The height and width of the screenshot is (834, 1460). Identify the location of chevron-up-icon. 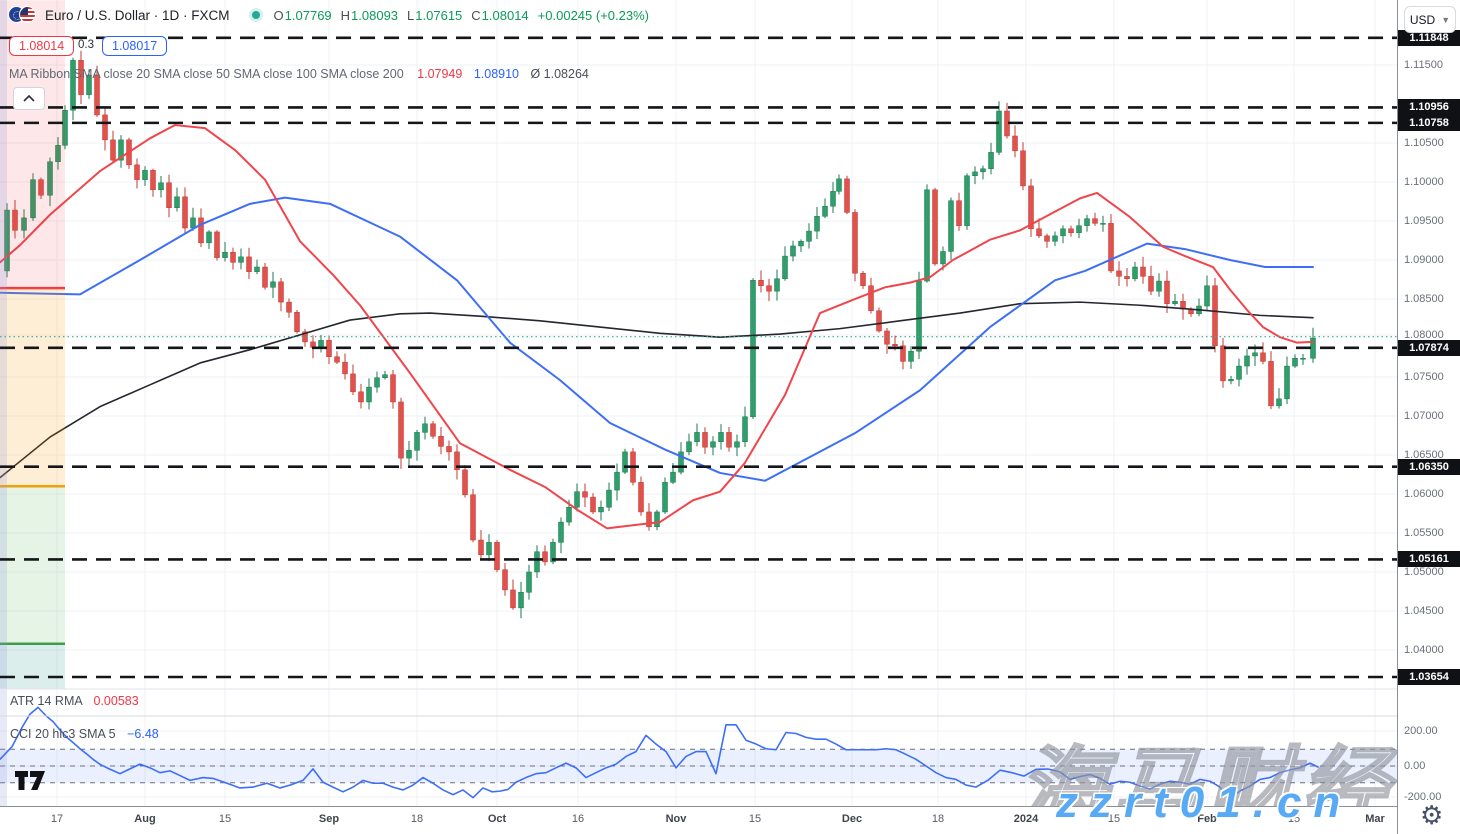
(29, 98).